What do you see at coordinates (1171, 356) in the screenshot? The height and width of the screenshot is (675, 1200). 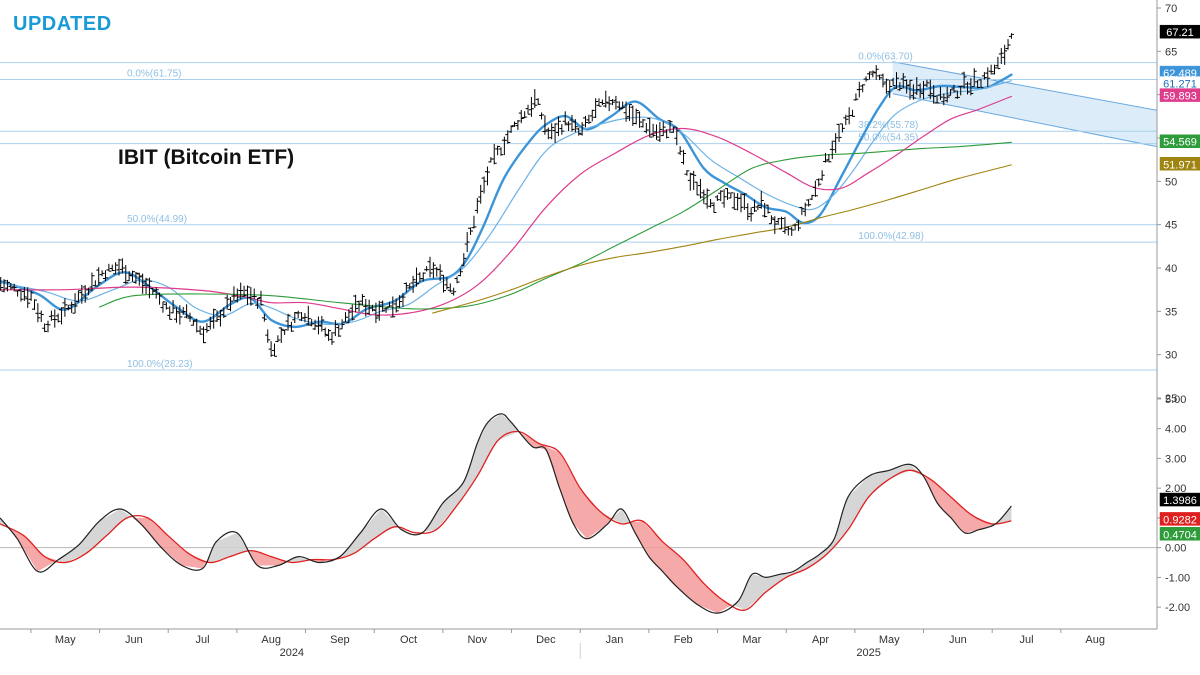 I see `price-tick-label-8: 30` at bounding box center [1171, 356].